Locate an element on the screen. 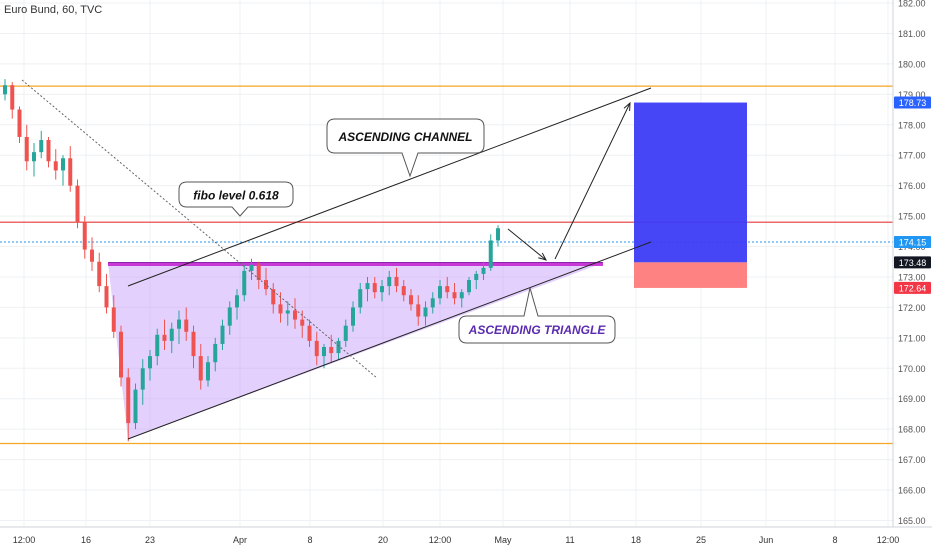 Image resolution: width=932 pixels, height=555 pixels. x-tick-label: 20 is located at coordinates (383, 540).